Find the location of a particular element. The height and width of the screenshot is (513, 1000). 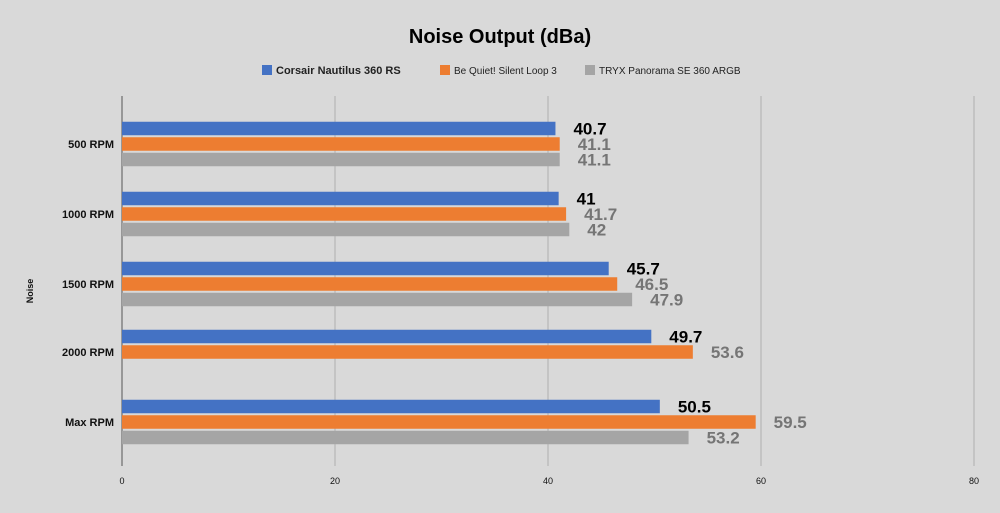

tick-label-40: 40 is located at coordinates (548, 481).